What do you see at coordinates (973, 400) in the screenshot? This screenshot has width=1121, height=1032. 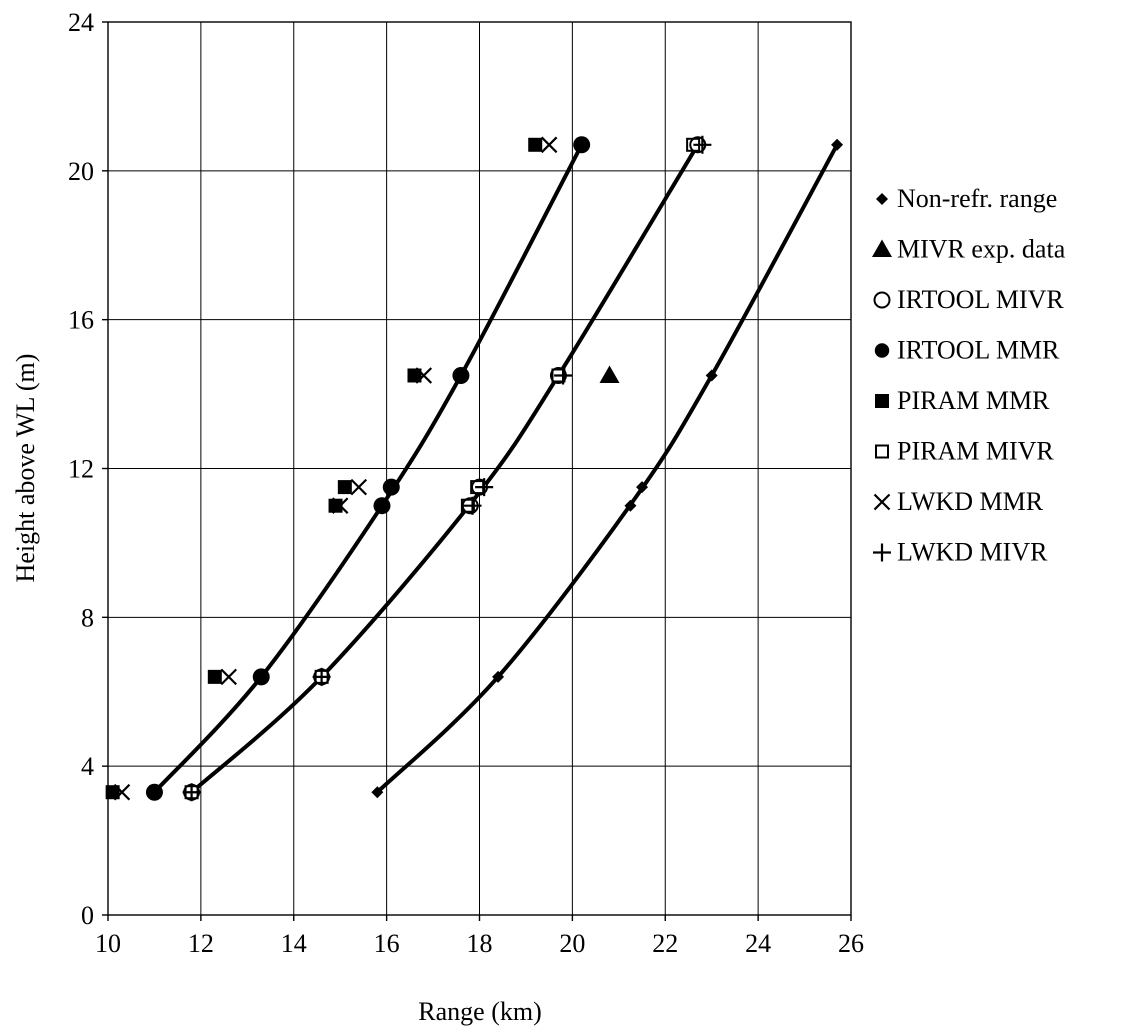 I see `legend-label: PIRAM MMR` at bounding box center [973, 400].